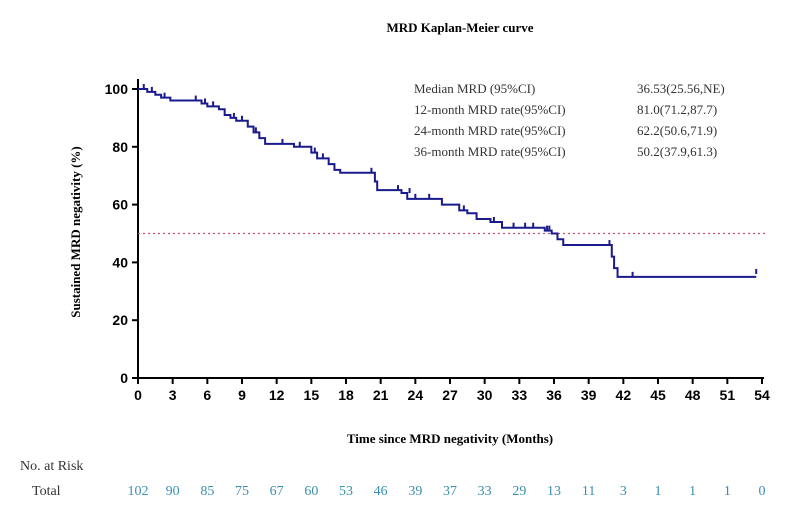  I want to click on risk-value: 37, so click(450, 491).